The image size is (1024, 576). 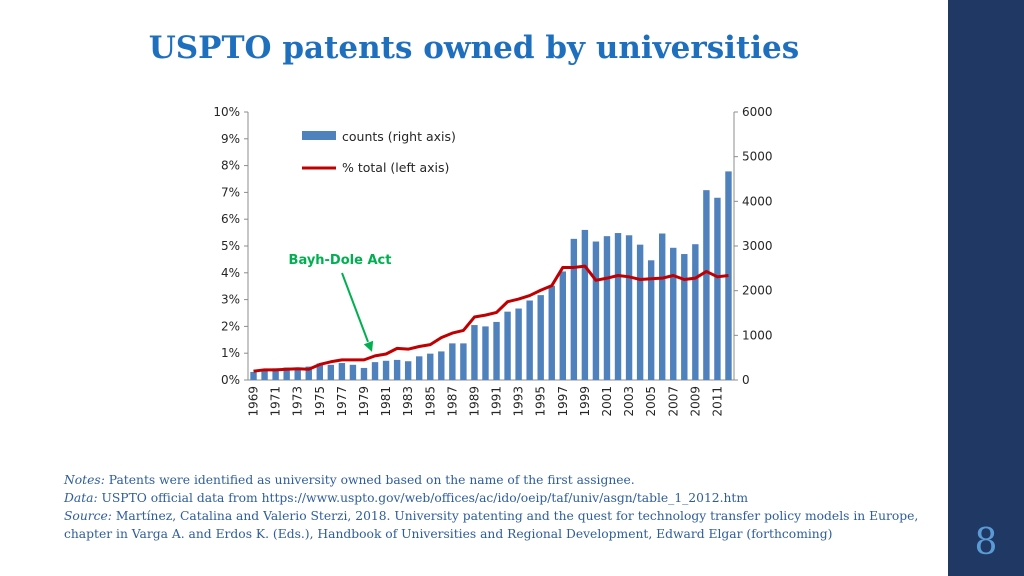 What do you see at coordinates (474, 48) in the screenshot?
I see `slide-title: USPTO patents owned by universities` at bounding box center [474, 48].